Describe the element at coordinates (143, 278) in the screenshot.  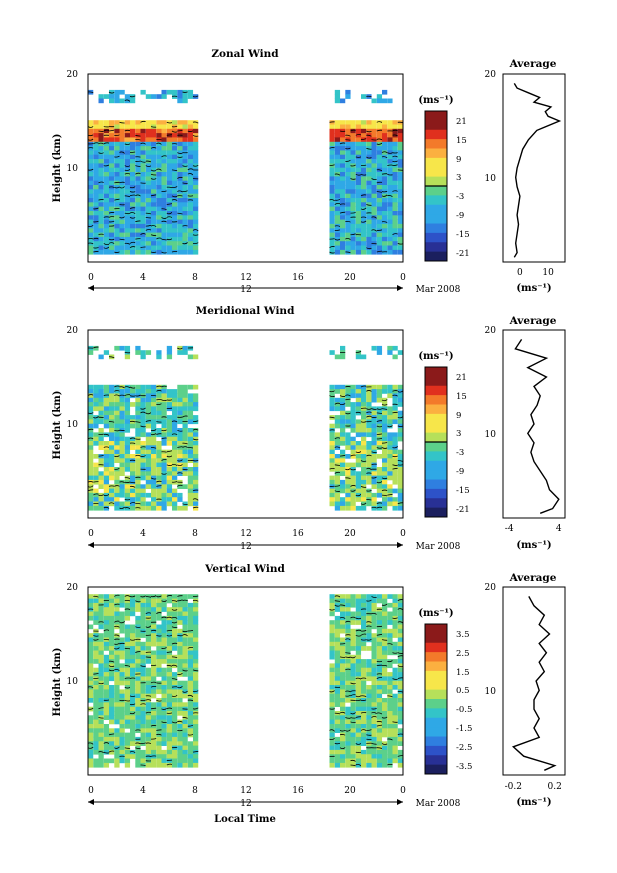
I see `x-tick-4: 4` at that location.